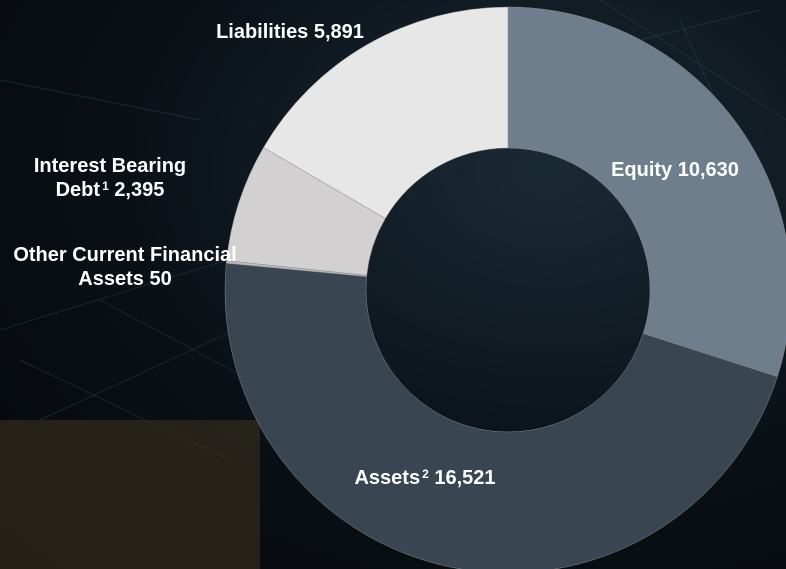 The image size is (786, 569). Describe the element at coordinates (425, 474) in the screenshot. I see `footnote-marker: 2` at that location.